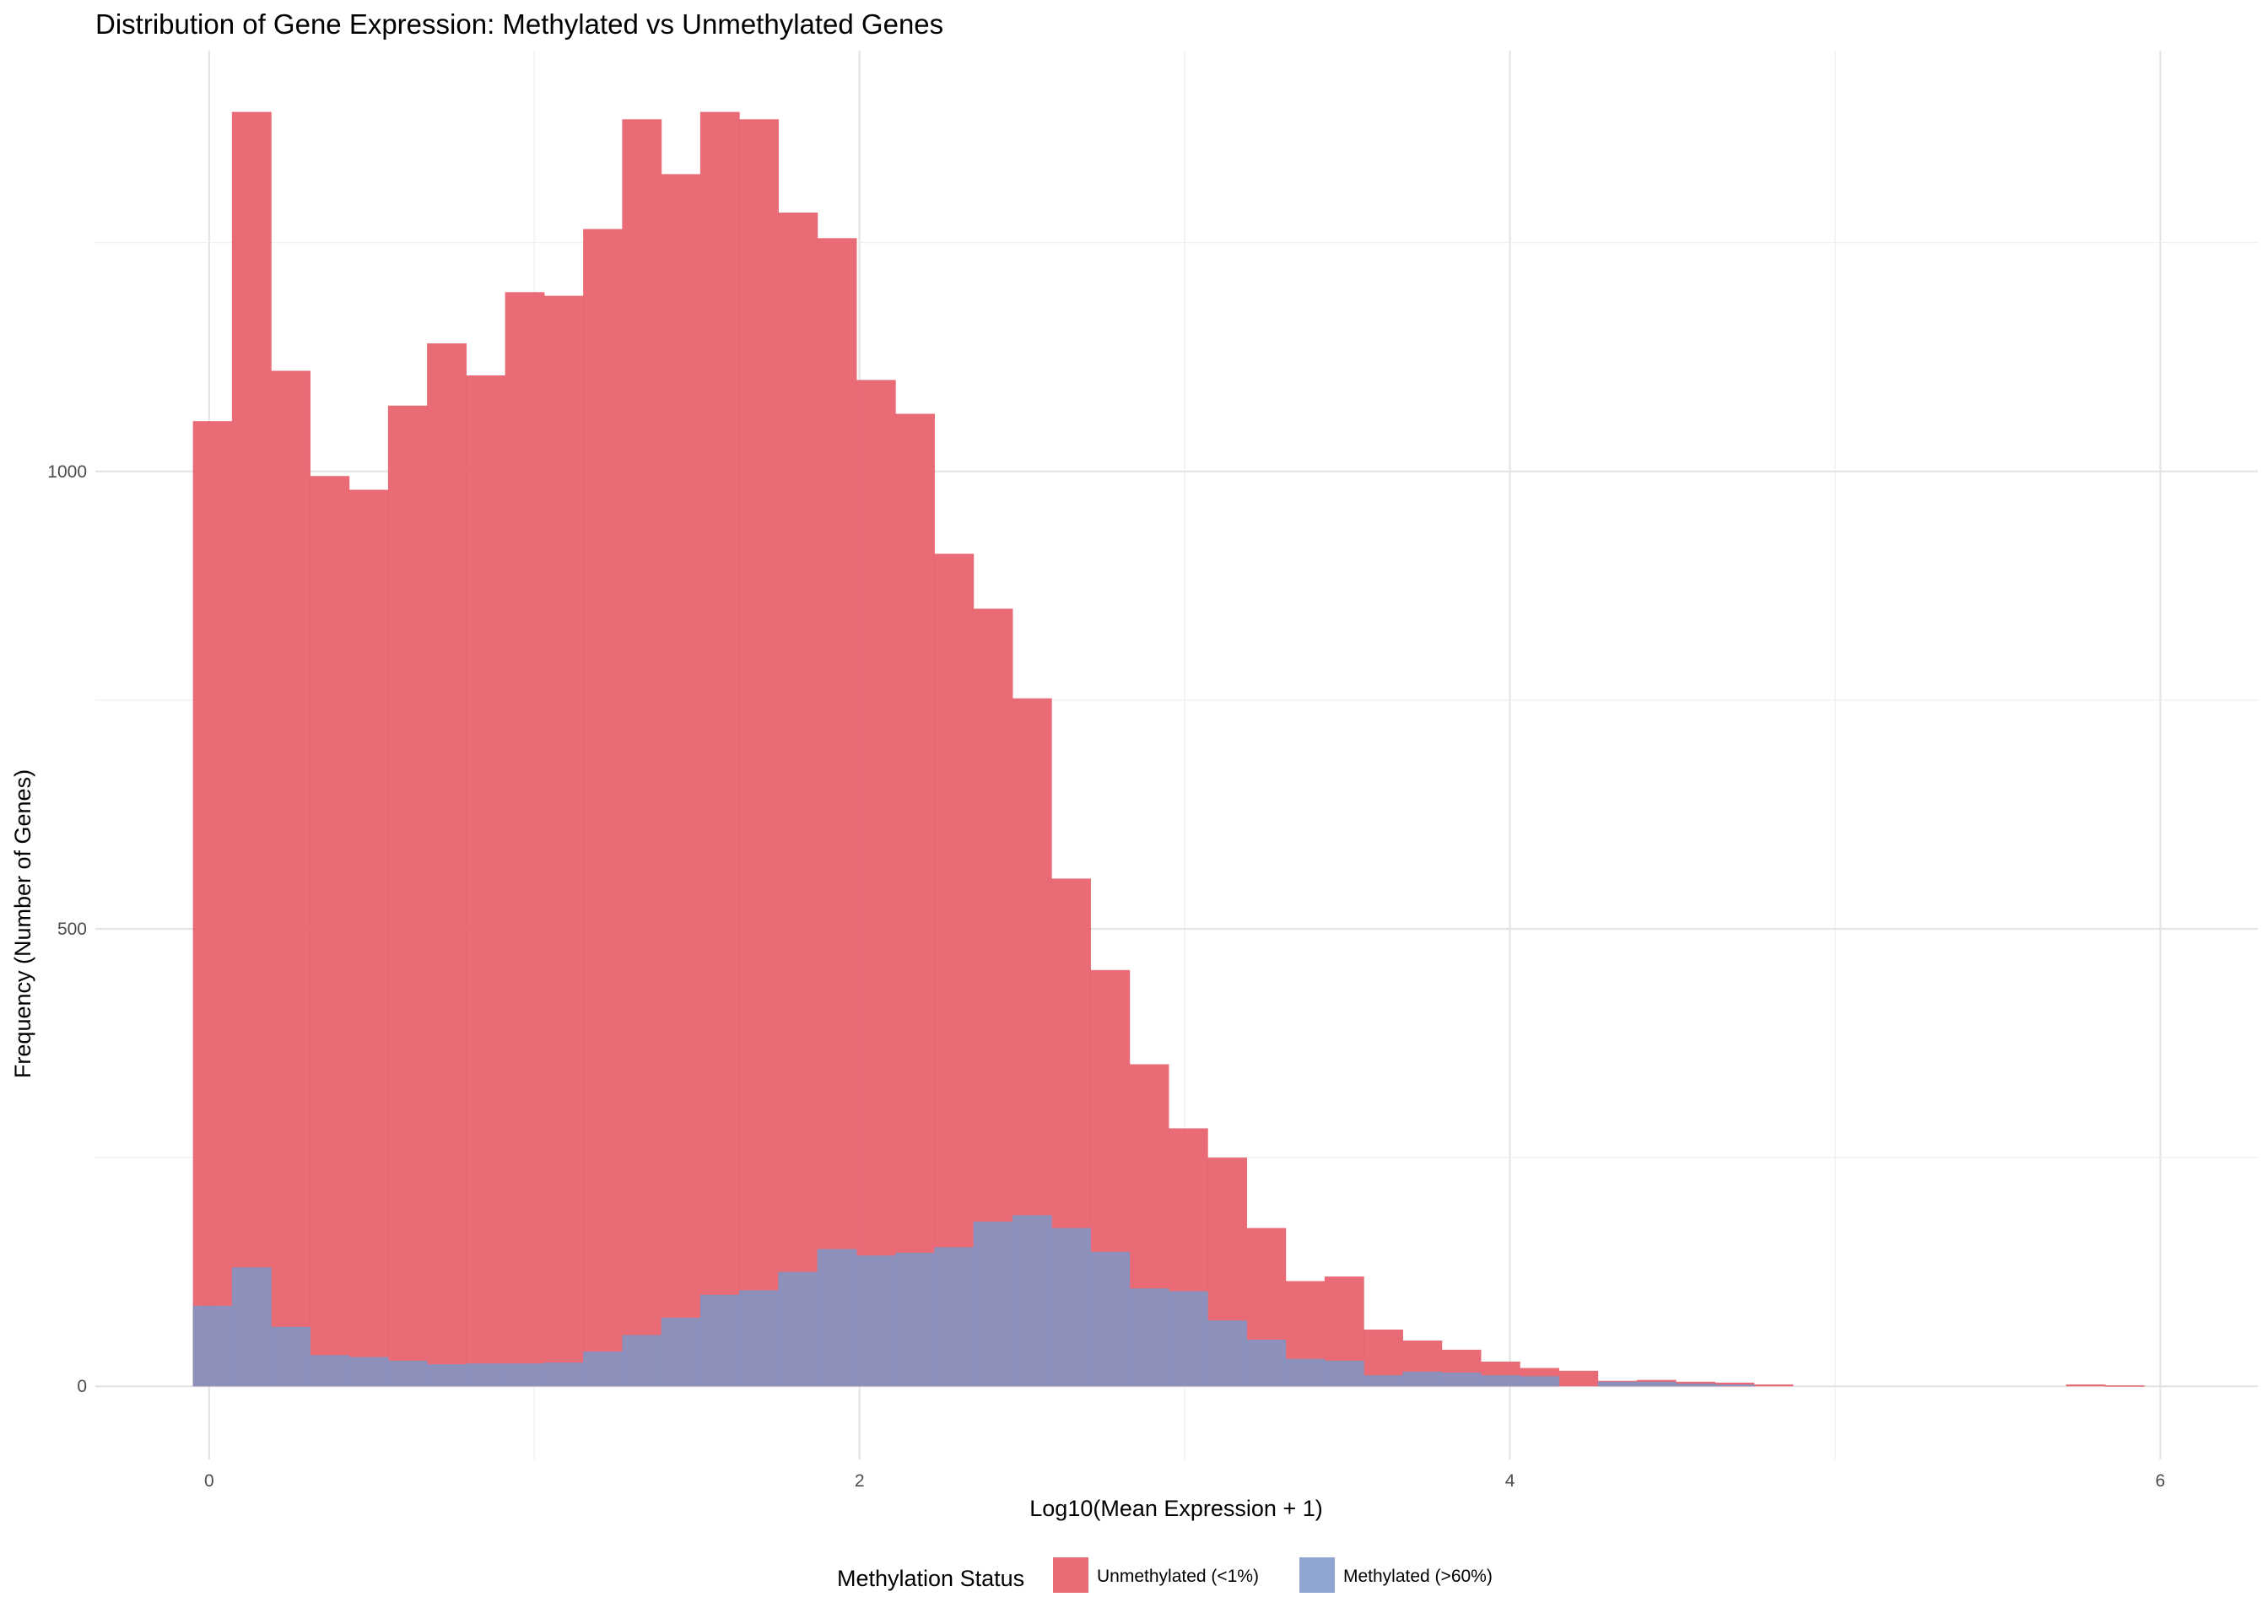  I want to click on x-axis-title: Log10(Mean Expression + 1), so click(1175, 1508).